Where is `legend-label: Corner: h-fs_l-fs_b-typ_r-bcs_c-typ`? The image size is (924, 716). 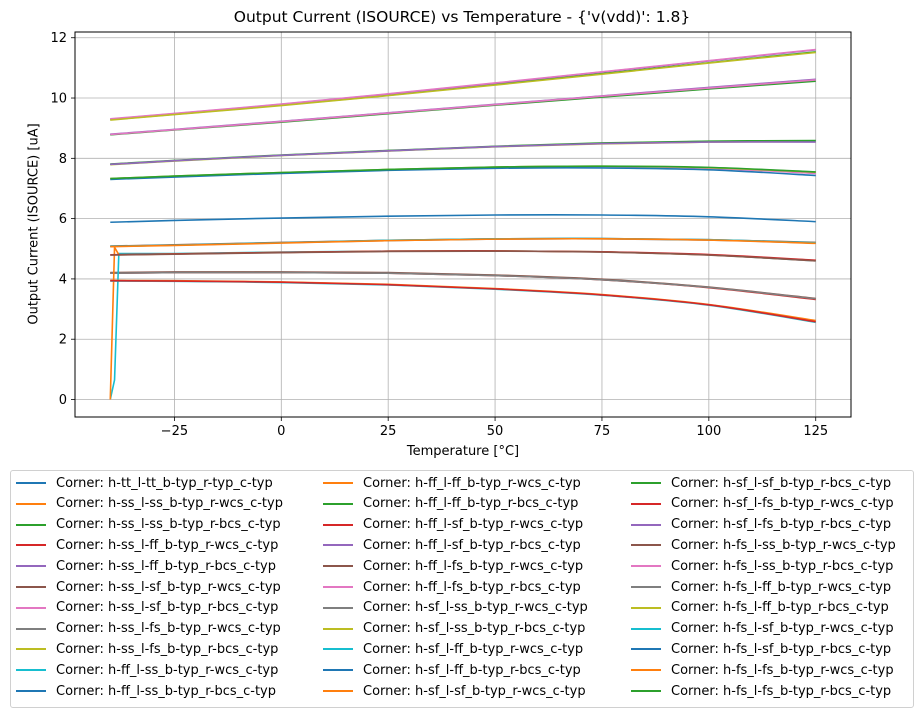 legend-label: Corner: h-fs_l-fs_b-typ_r-bcs_c-typ is located at coordinates (781, 691).